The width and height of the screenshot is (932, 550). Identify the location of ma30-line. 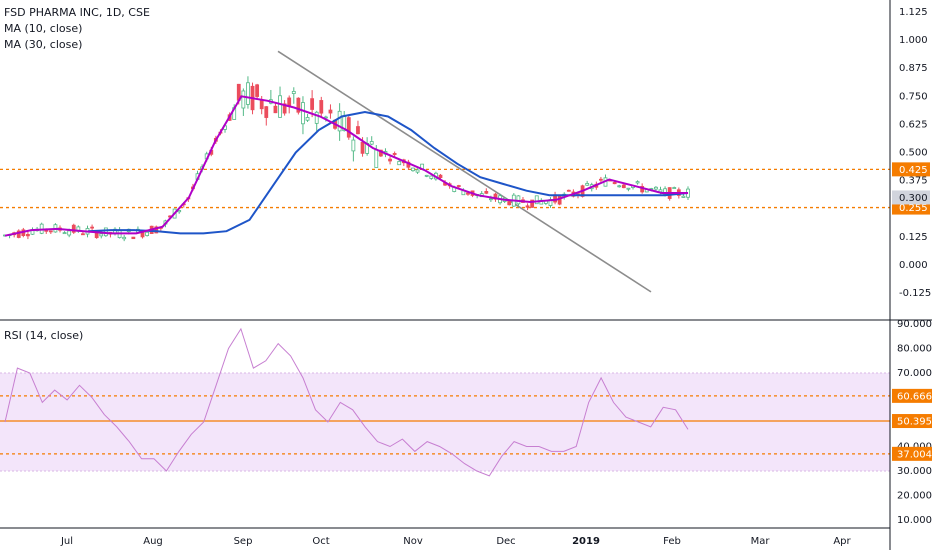
(388, 172).